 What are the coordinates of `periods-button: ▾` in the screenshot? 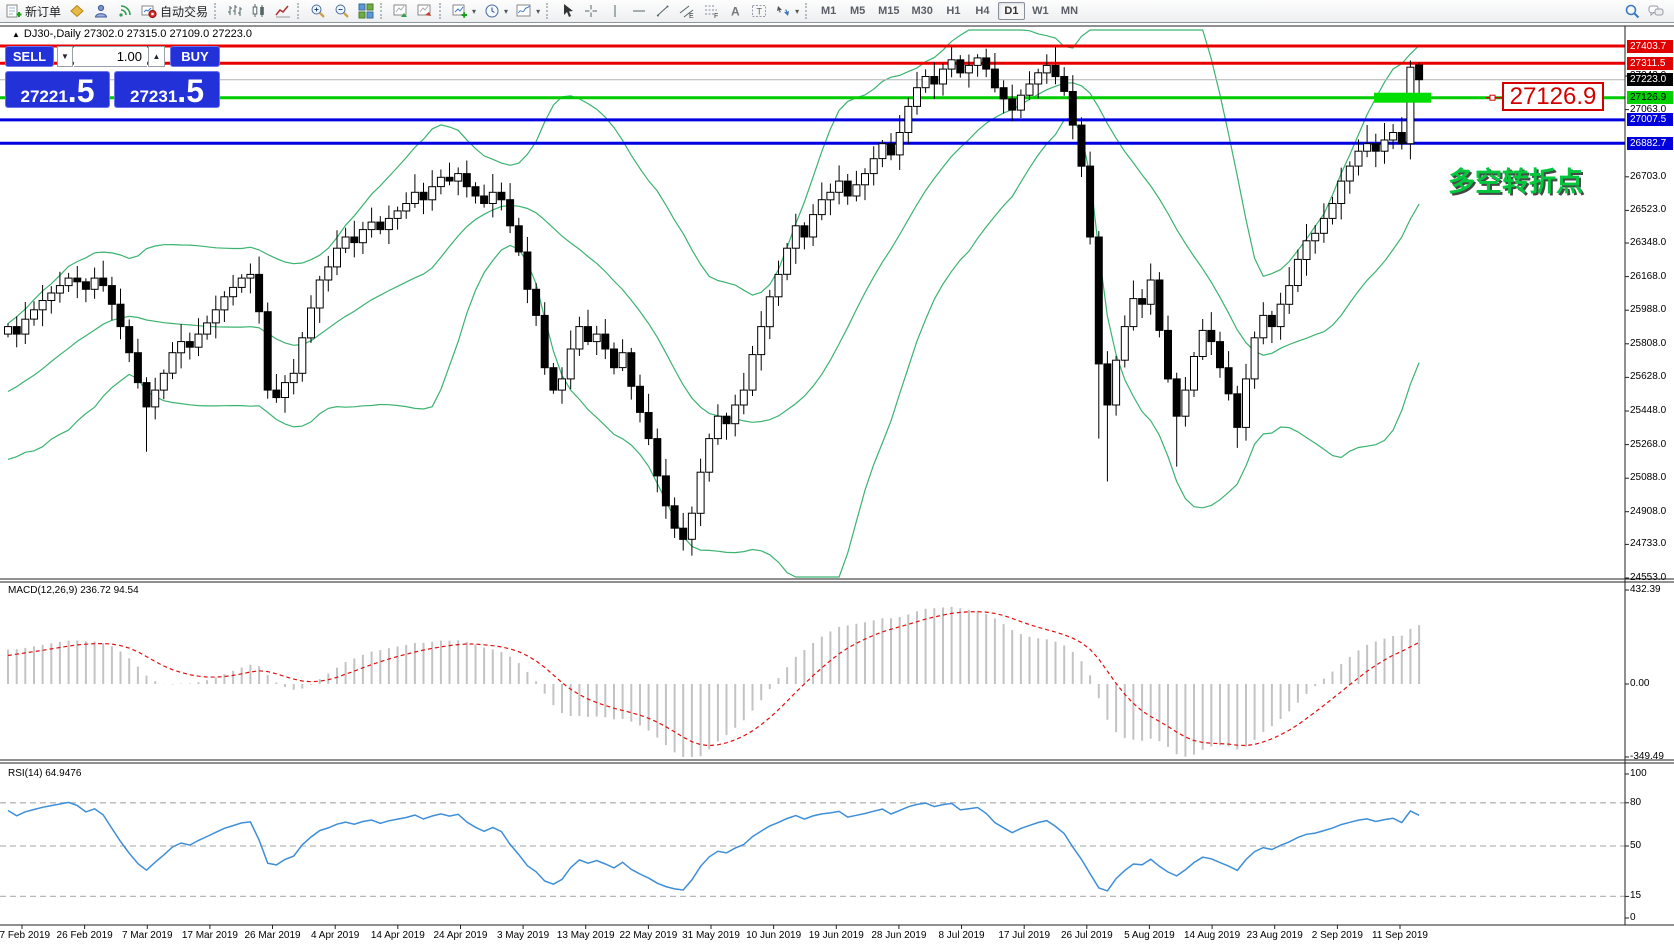 It's located at (496, 11).